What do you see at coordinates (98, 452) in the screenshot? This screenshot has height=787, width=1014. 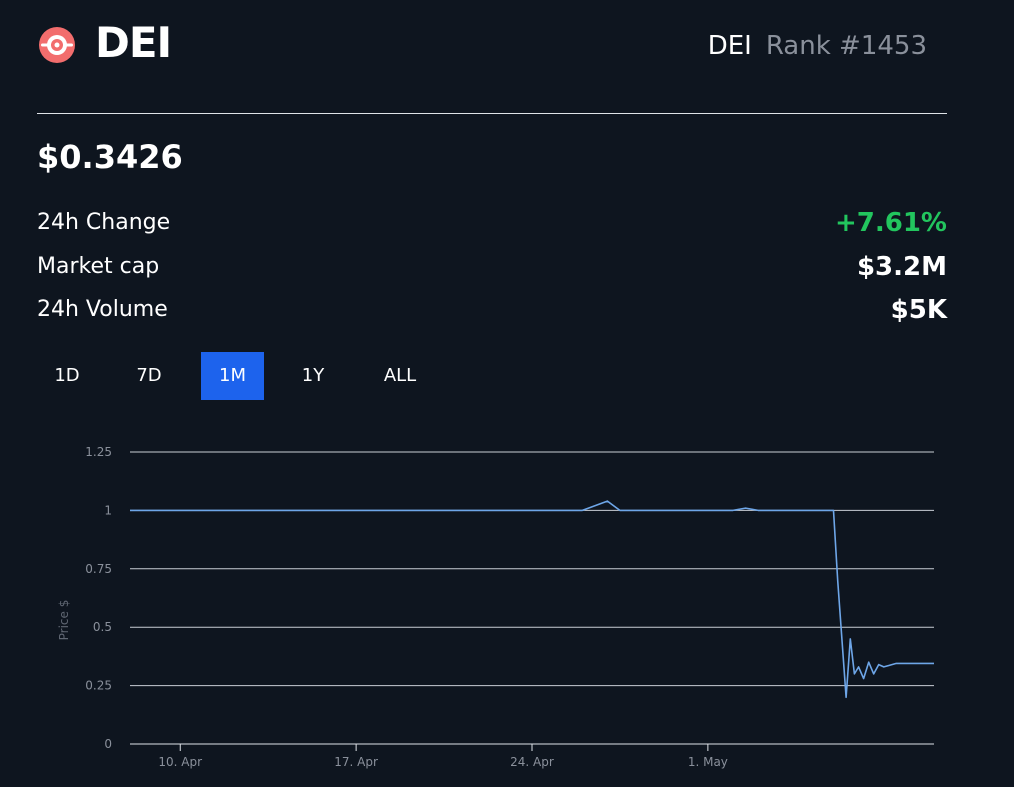 I see `y-tick-label: 1.25` at bounding box center [98, 452].